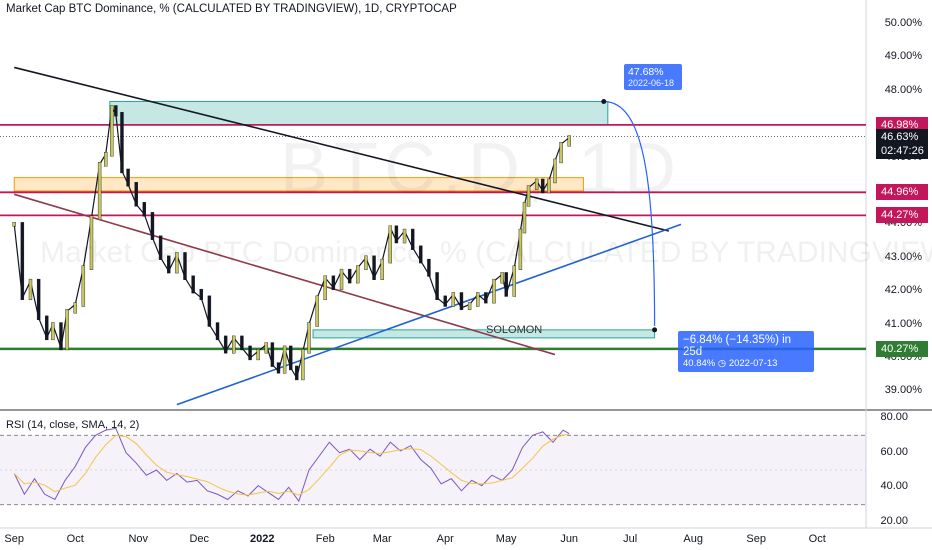 The width and height of the screenshot is (932, 550). I want to click on projection-start-date: 2022-06-18, so click(651, 83).